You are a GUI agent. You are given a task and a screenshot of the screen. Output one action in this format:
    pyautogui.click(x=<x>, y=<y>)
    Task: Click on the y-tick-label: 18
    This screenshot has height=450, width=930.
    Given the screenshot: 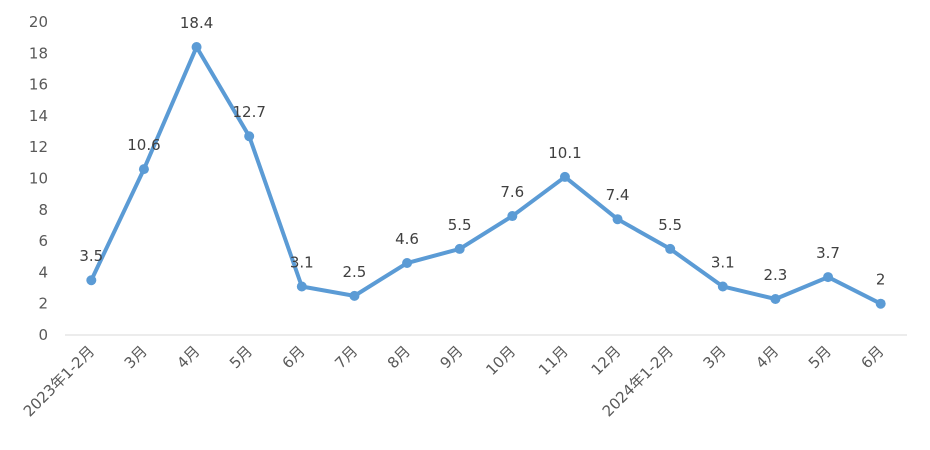 What is the action you would take?
    pyautogui.click(x=38, y=53)
    